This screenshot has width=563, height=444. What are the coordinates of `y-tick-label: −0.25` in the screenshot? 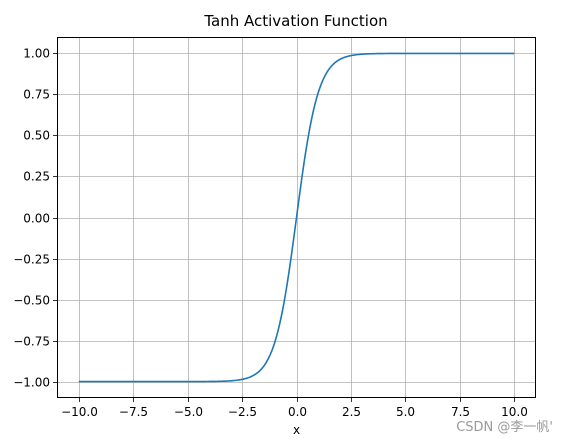 It's located at (31, 260).